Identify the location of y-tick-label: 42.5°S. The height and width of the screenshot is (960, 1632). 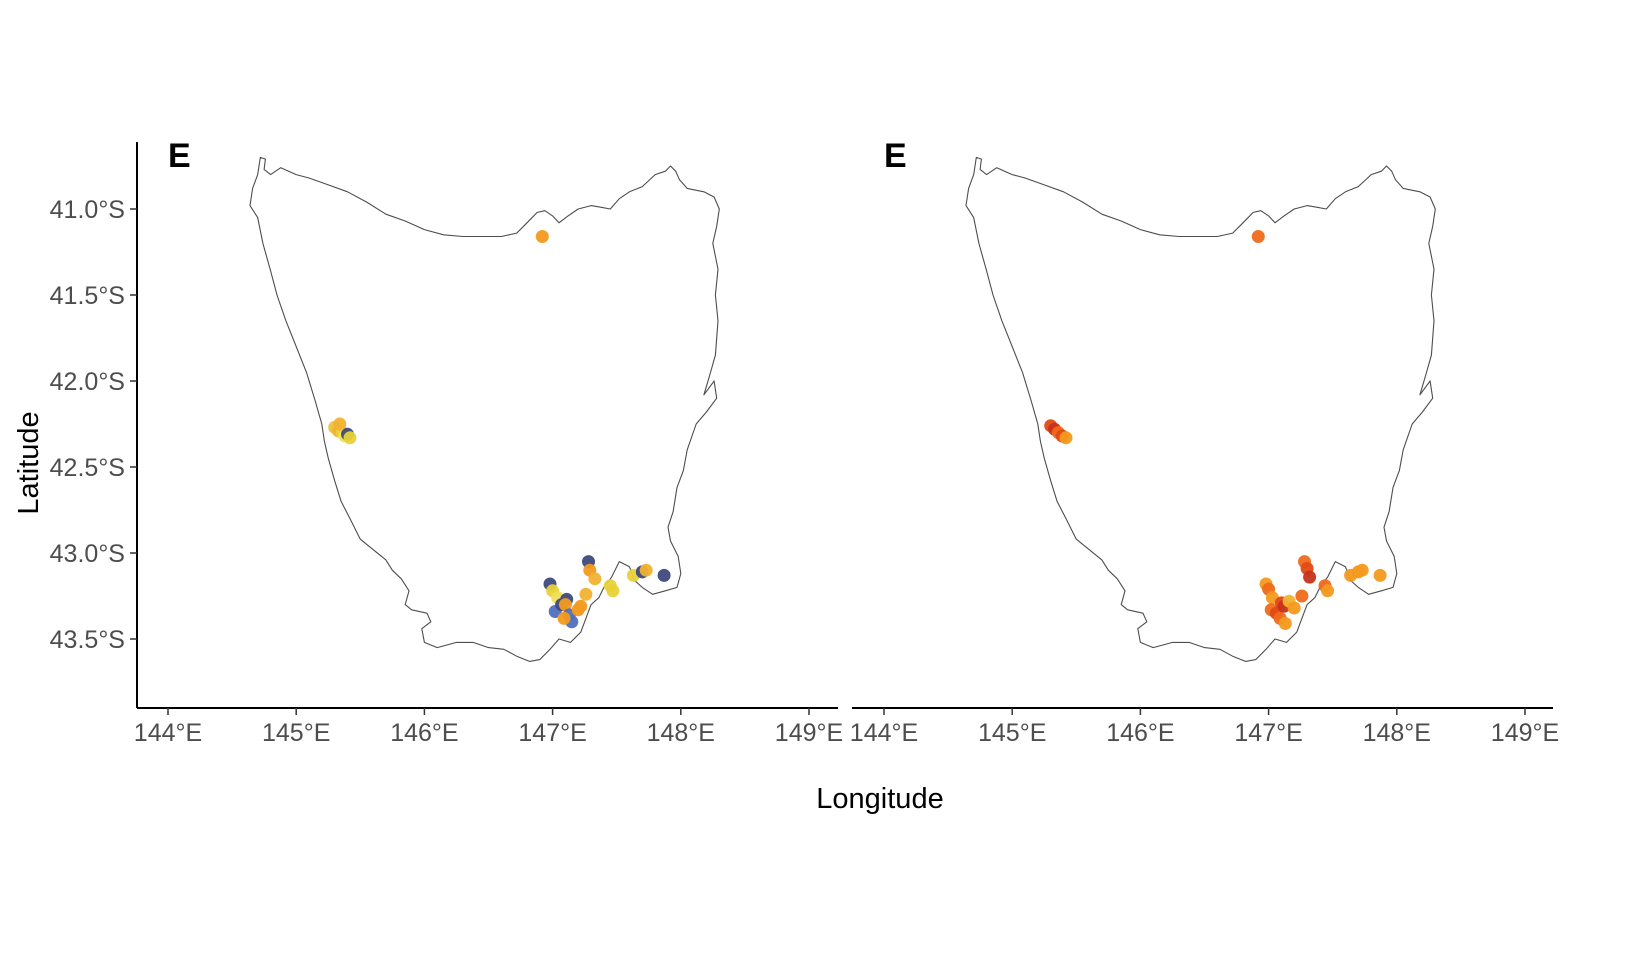
(87, 468).